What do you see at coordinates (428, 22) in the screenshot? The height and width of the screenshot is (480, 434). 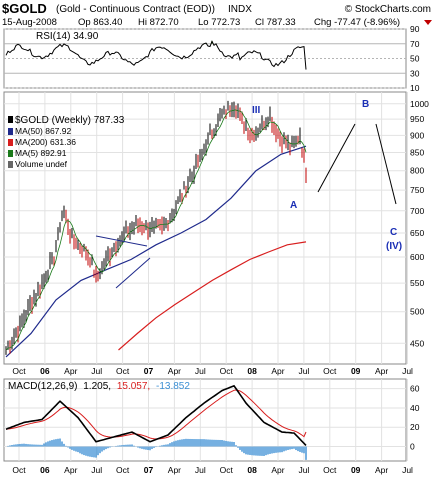 I see `change-down-arrow-icon` at bounding box center [428, 22].